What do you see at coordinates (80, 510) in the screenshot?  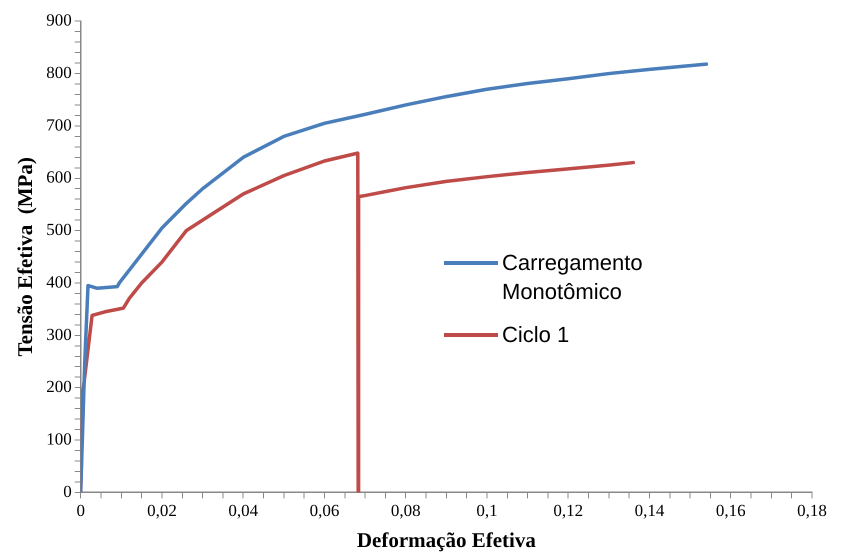 I see `x-tick-label: 0` at bounding box center [80, 510].